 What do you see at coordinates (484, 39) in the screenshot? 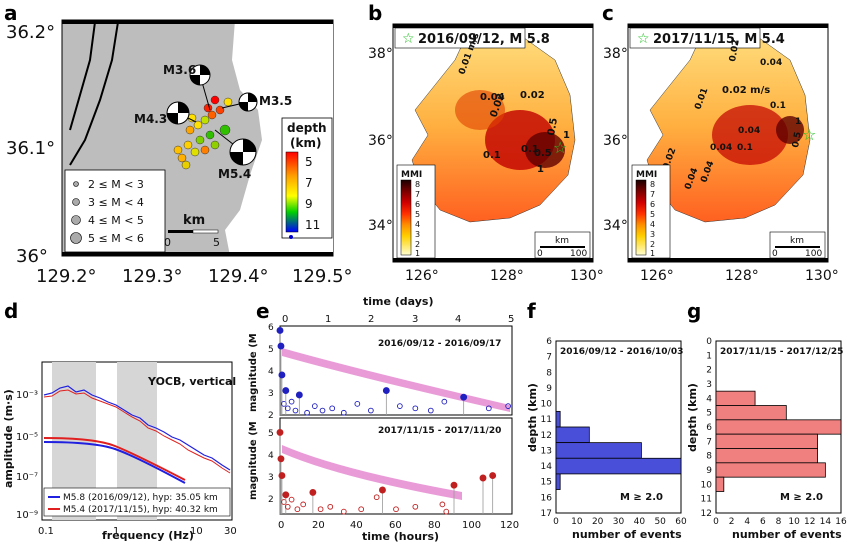
I see `event-title-b: 2016/09/12, M 5.8` at bounding box center [484, 39].